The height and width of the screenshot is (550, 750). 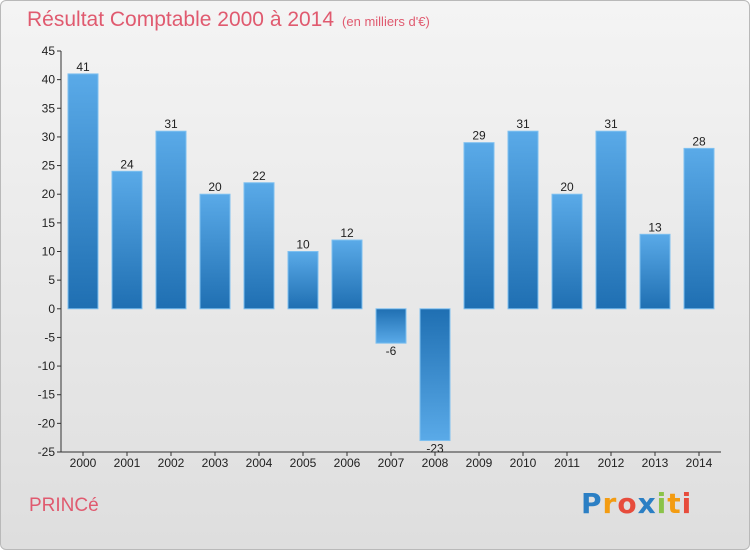 I want to click on y-tick-label: -20, so click(x=47, y=423).